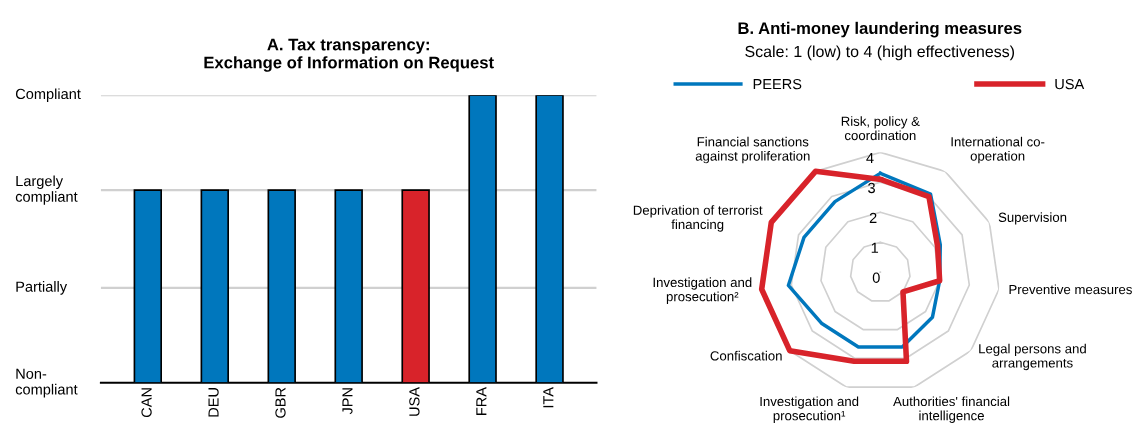  What do you see at coordinates (875, 247) in the screenshot?
I see `y-tick-label: 1` at bounding box center [875, 247].